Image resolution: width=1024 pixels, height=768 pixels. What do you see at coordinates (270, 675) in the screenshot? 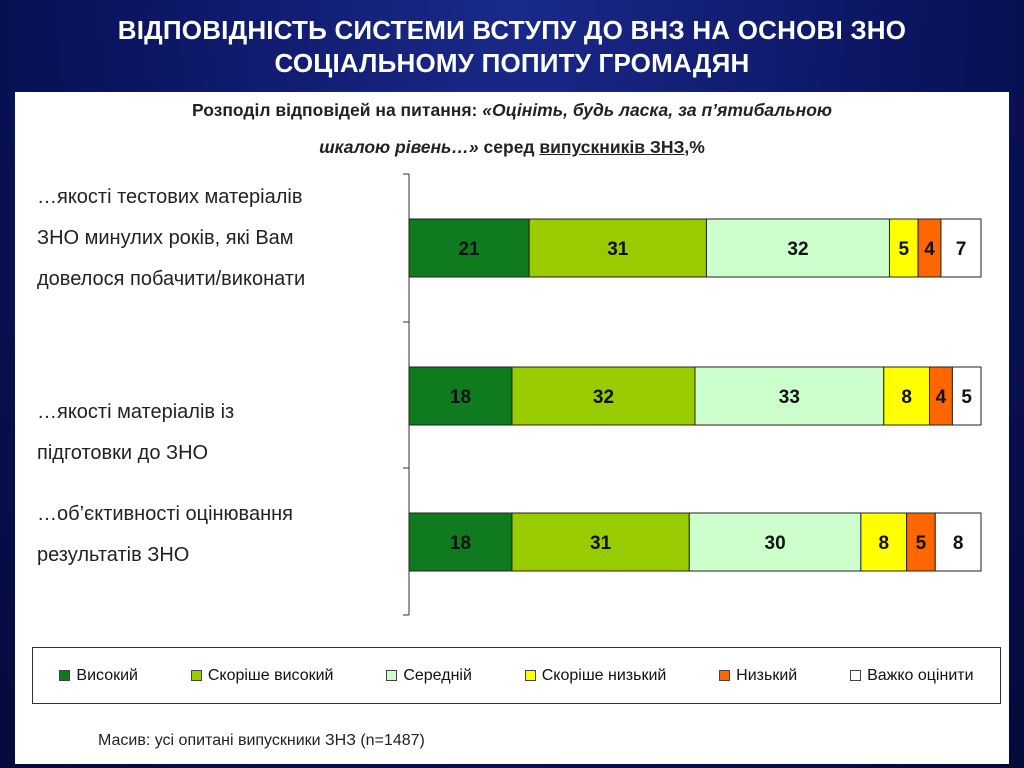
I see `legend-label: Скоріше високий` at bounding box center [270, 675].